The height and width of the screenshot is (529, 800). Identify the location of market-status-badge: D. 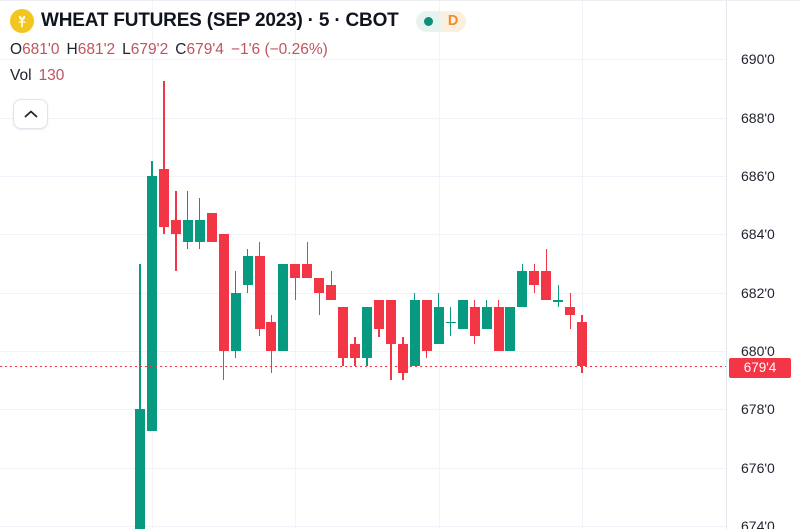
(441, 21).